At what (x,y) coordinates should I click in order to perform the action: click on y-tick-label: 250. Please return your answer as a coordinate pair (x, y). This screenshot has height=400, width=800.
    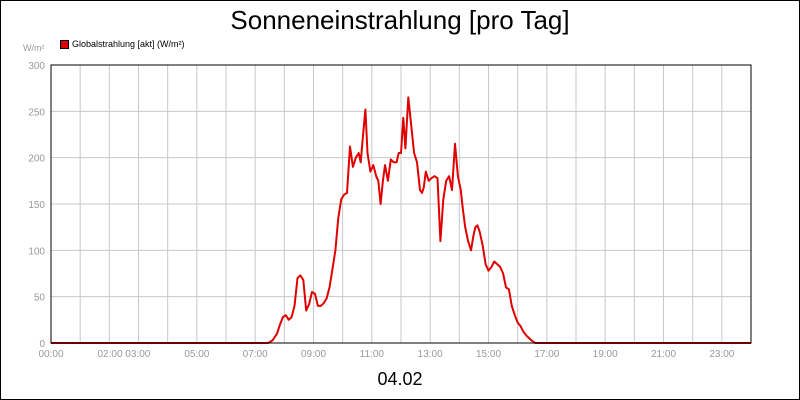
    Looking at the image, I should click on (36, 112).